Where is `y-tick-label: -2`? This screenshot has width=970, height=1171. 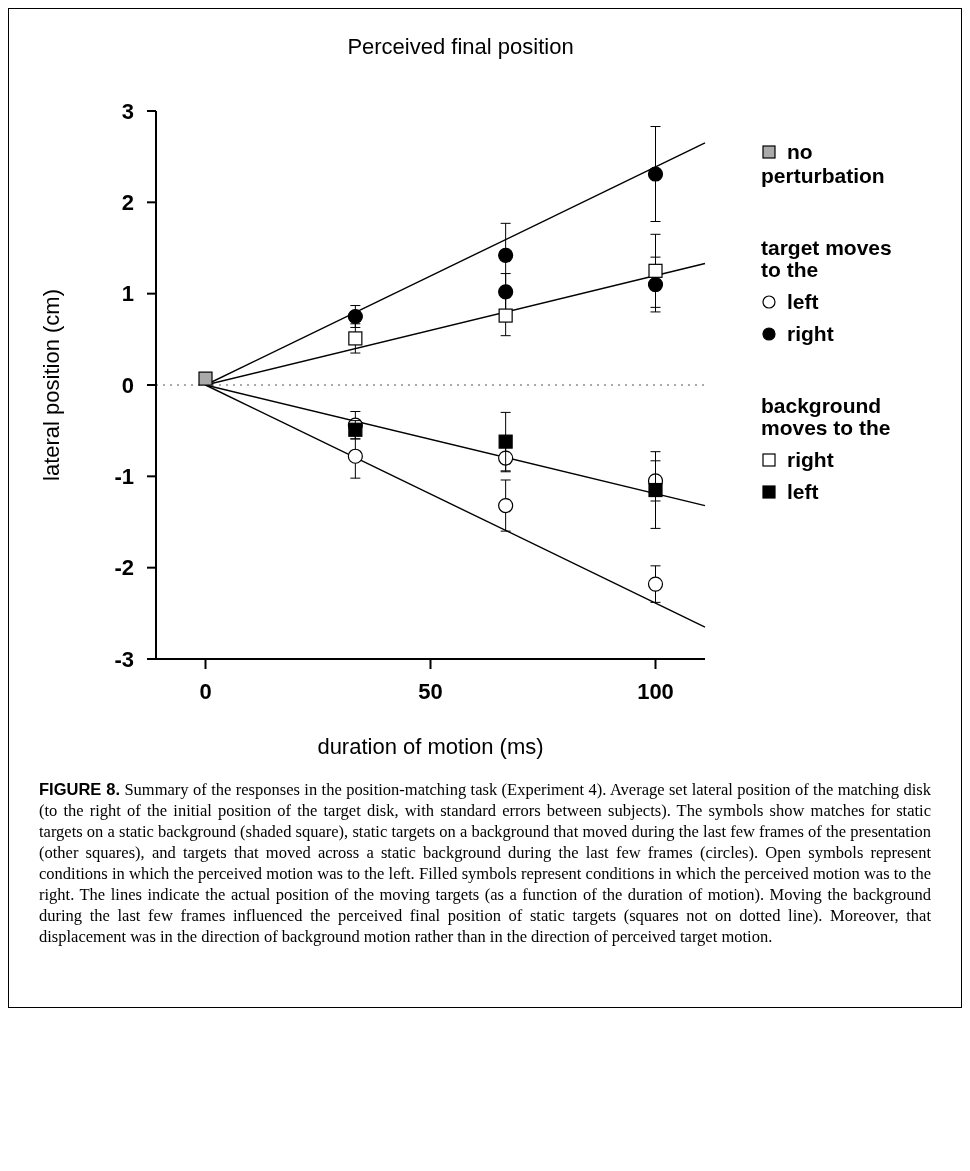 y-tick-label: -2 is located at coordinates (124, 568).